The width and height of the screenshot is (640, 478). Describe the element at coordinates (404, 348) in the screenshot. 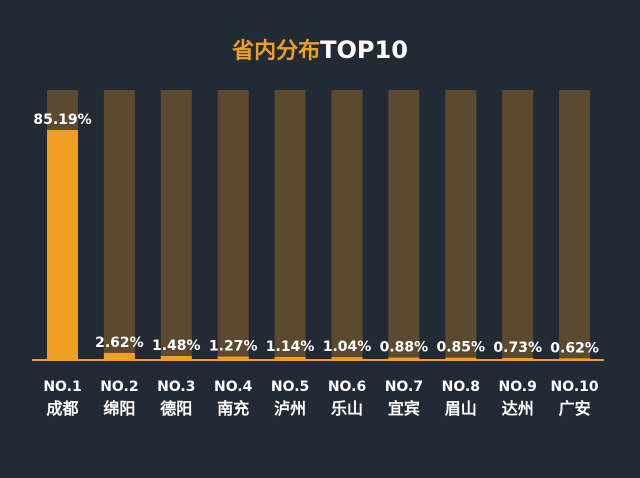

I see `value-label: 0.88%` at that location.